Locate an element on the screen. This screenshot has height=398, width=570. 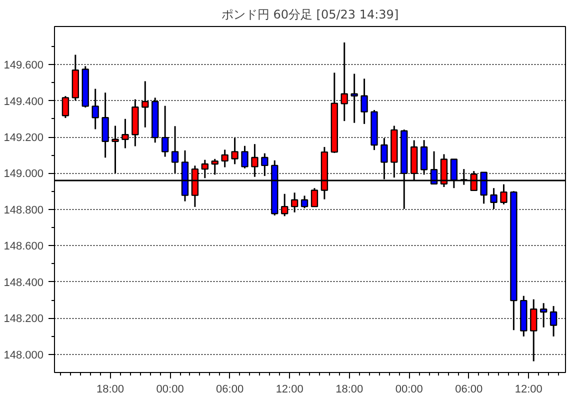
y-tick-label: 149.400 is located at coordinates (24, 102).